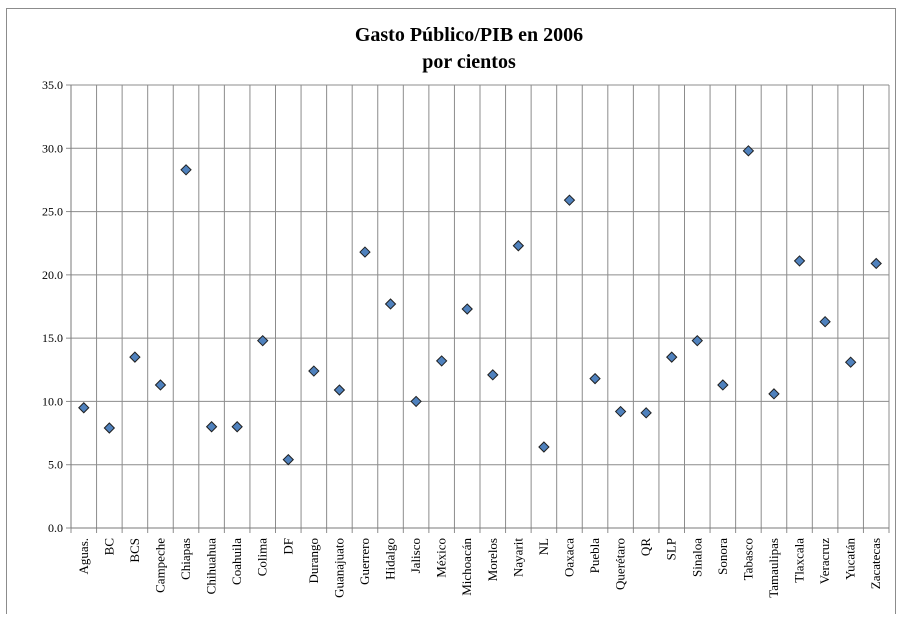 The height and width of the screenshot is (618, 900). What do you see at coordinates (568, 557) in the screenshot?
I see `x-tick-label: Oaxaca` at bounding box center [568, 557].